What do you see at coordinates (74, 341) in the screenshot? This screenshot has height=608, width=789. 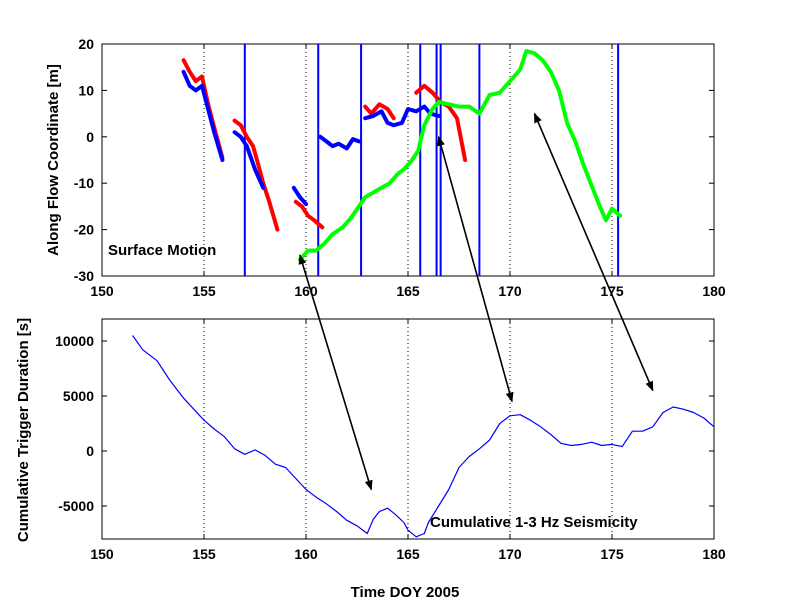 I see `y-tick-label: 10000` at bounding box center [74, 341].